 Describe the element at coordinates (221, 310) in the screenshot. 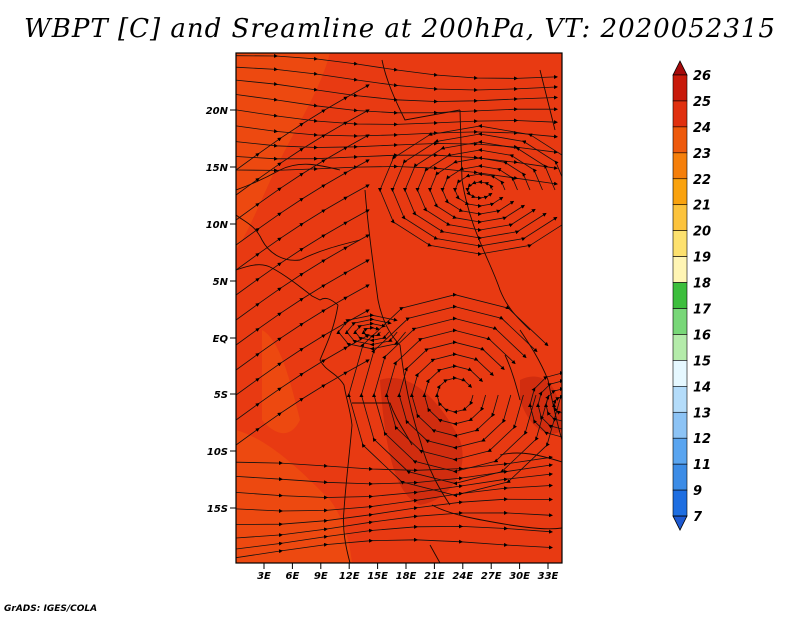

I see `latitude-axis: 20N 15N 10N 5N EQ 5S 10S 15S` at that location.